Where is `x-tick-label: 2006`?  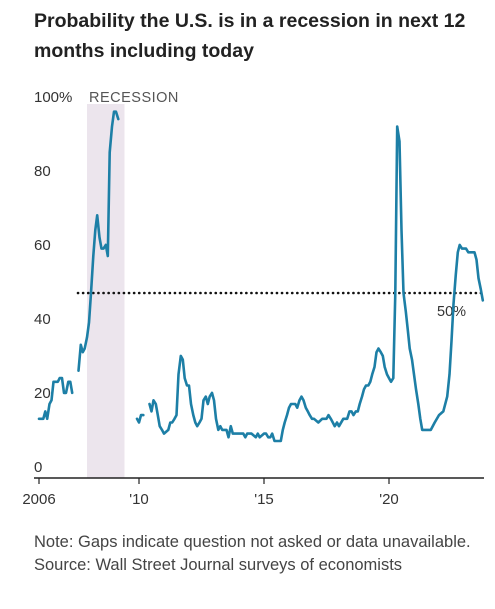 x-tick-label: 2006 is located at coordinates (38, 499).